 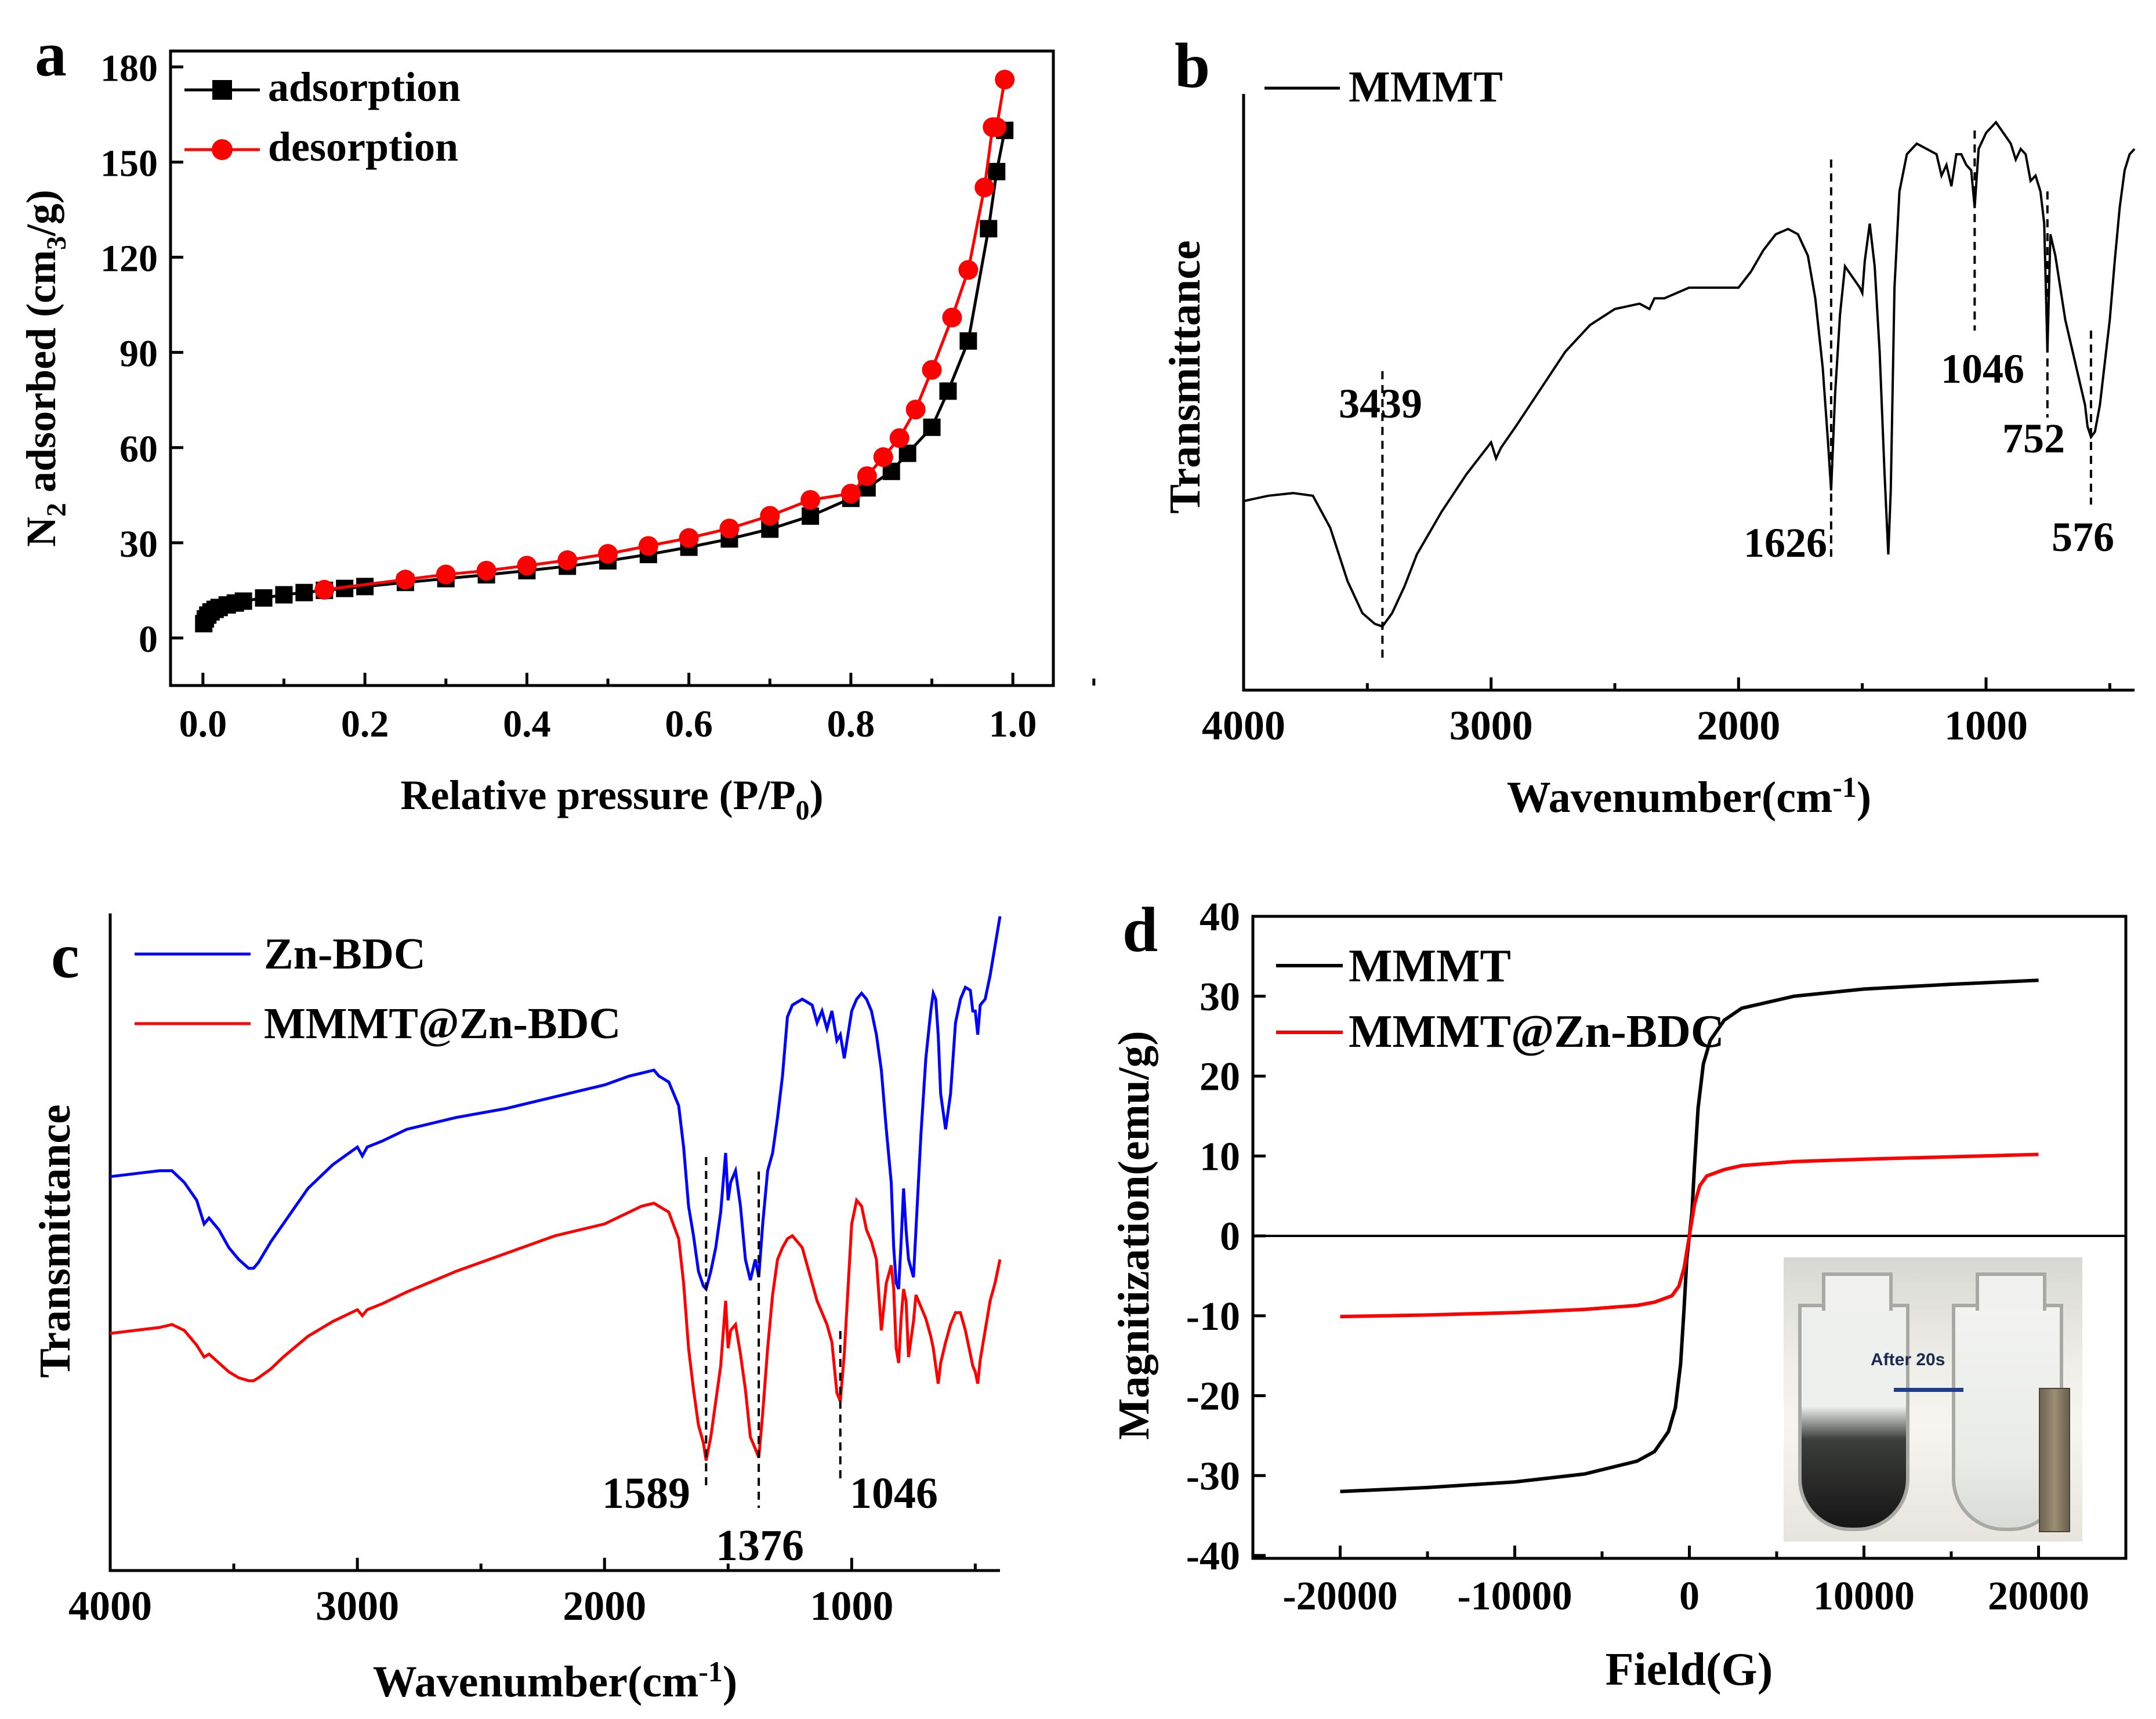 What do you see at coordinates (1380, 403) in the screenshot?
I see `peak-label-3439: 3439` at bounding box center [1380, 403].